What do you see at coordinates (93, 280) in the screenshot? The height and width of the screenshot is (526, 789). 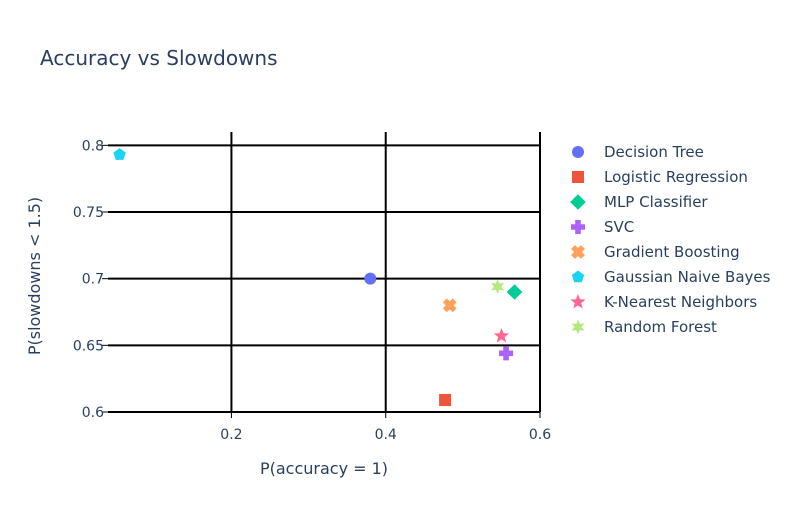 I see `y-tick-label: 0.7` at bounding box center [93, 280].